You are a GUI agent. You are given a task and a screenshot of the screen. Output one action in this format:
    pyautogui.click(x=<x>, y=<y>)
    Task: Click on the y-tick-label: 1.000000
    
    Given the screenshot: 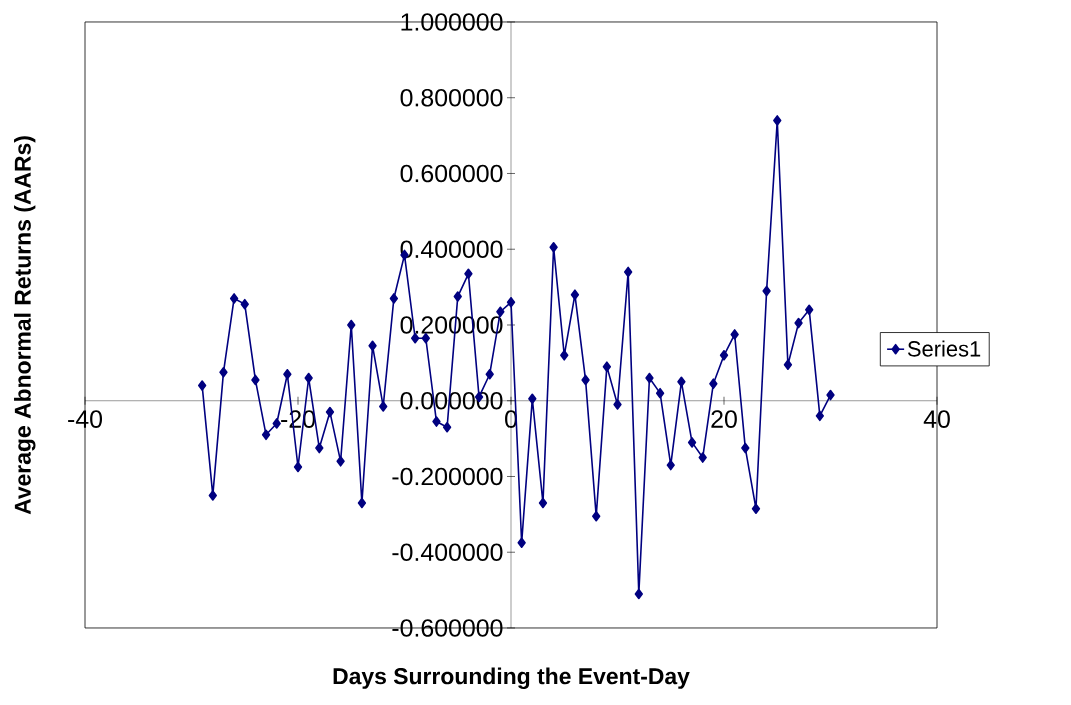 What is the action you would take?
    pyautogui.click(x=452, y=22)
    